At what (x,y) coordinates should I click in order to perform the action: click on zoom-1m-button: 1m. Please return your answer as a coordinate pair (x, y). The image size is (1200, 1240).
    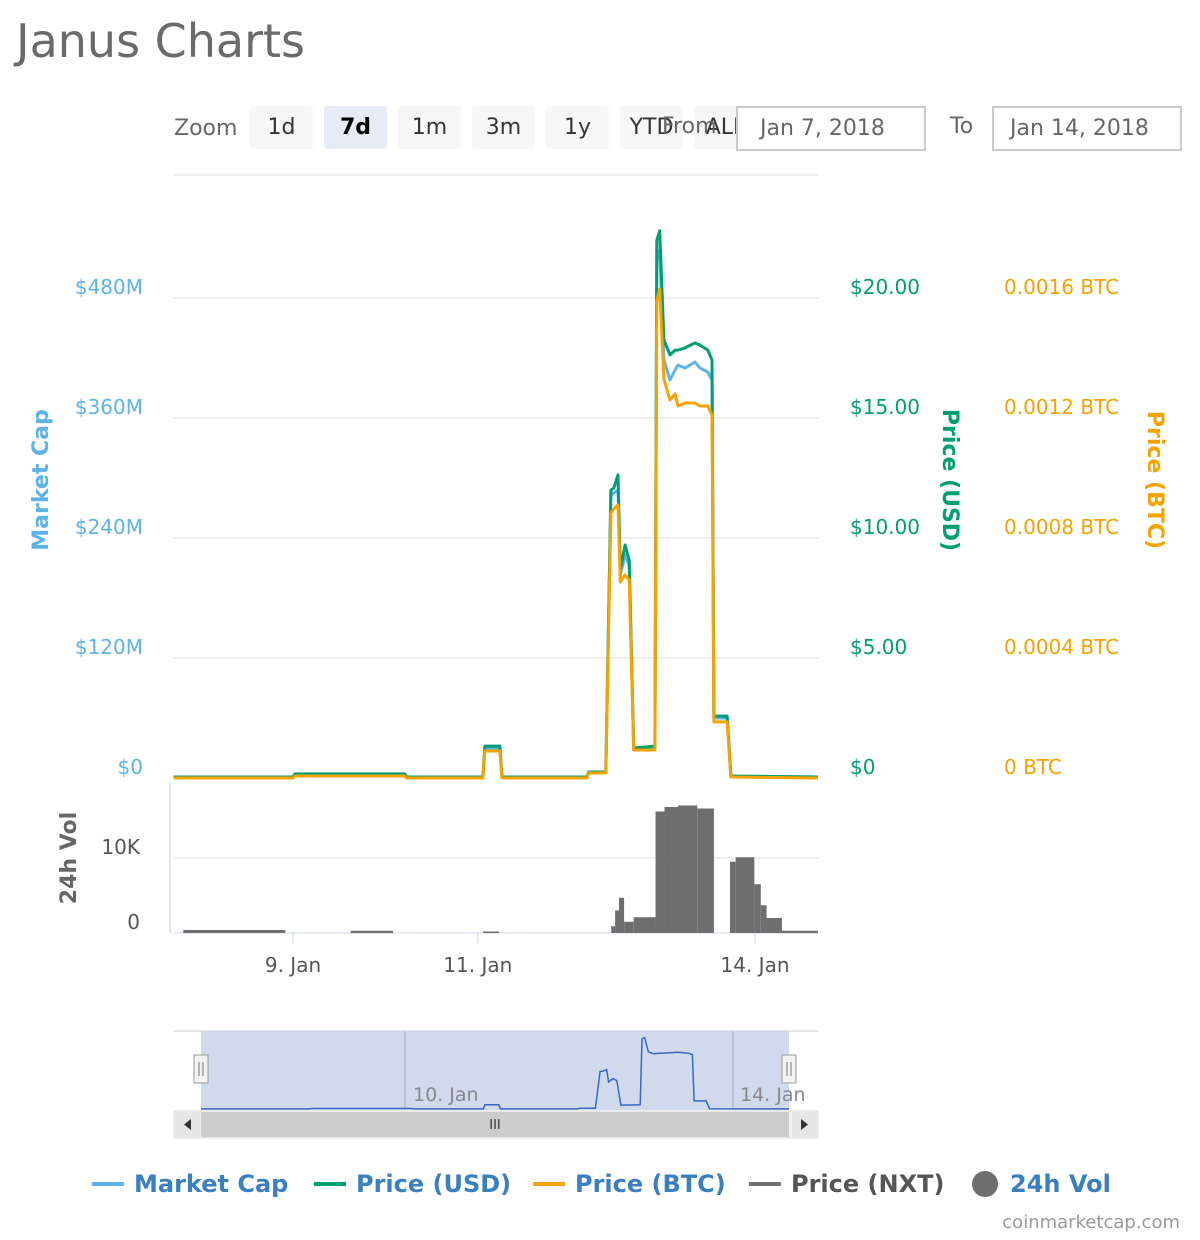
    Looking at the image, I should click on (429, 127).